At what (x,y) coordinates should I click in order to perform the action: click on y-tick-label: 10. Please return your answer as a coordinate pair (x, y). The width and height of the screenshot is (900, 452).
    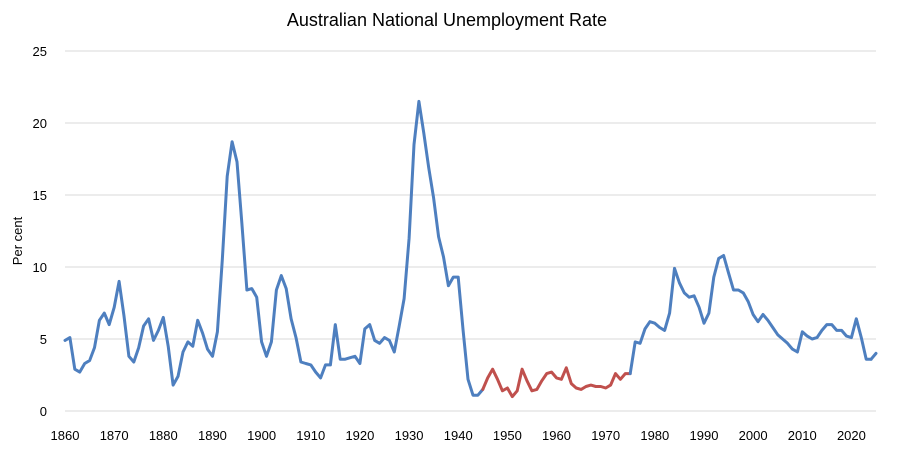
    Looking at the image, I should click on (40, 267).